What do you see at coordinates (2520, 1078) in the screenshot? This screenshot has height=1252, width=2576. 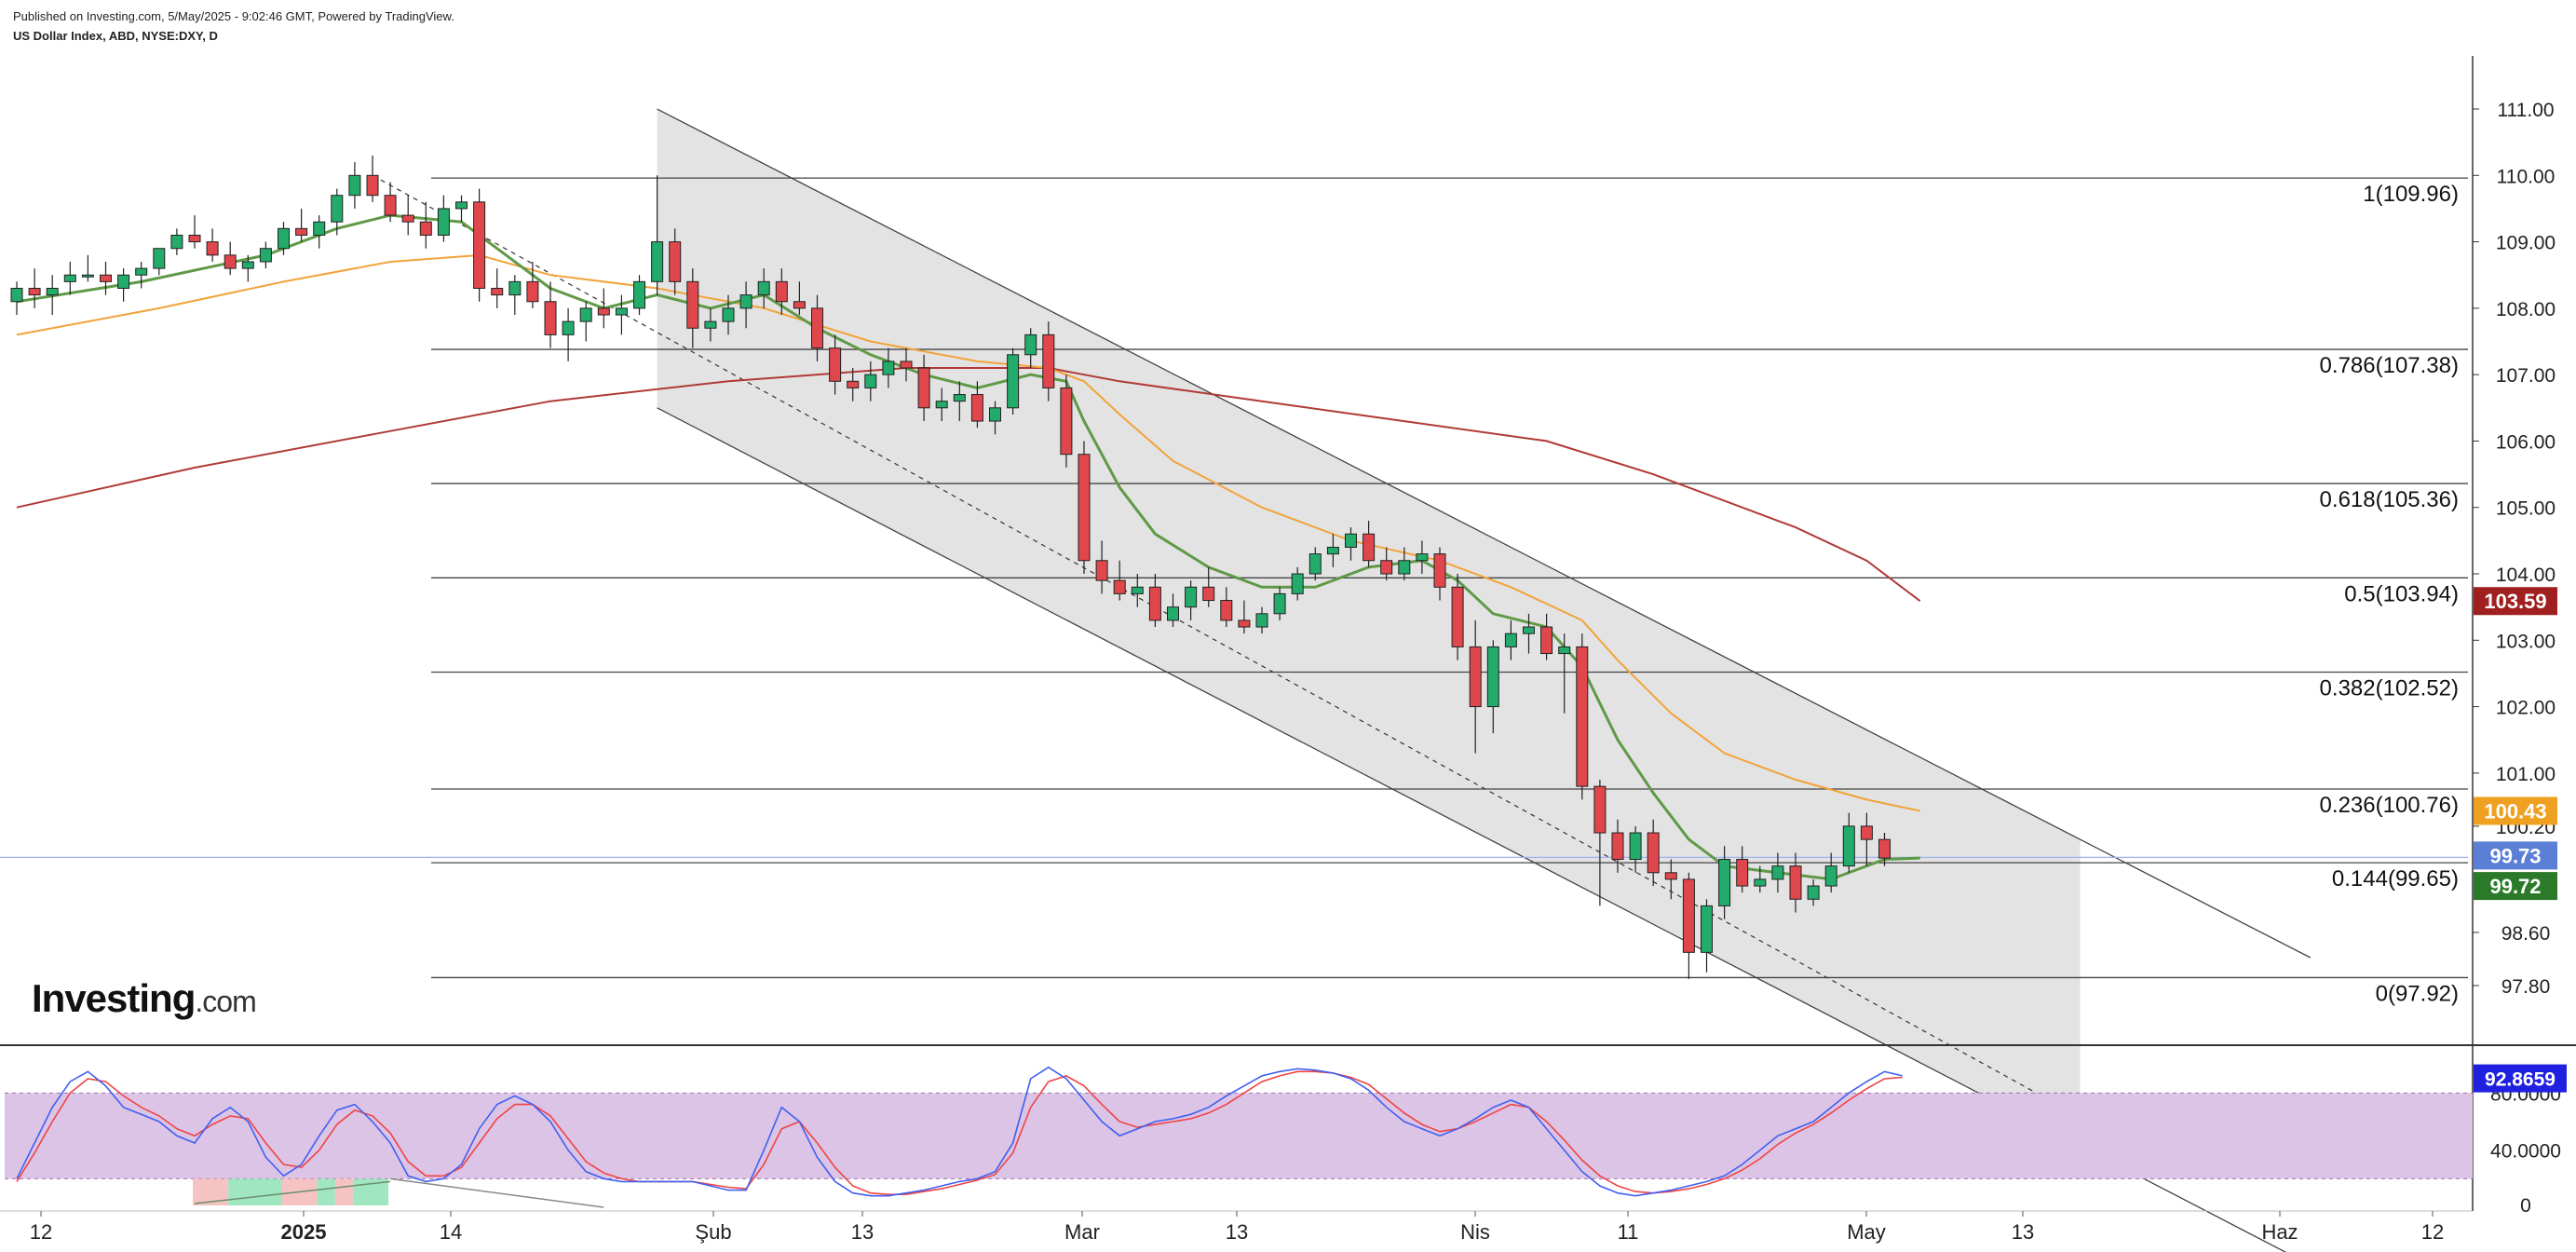 I see `stoch-value-badge: 92.8659` at bounding box center [2520, 1078].